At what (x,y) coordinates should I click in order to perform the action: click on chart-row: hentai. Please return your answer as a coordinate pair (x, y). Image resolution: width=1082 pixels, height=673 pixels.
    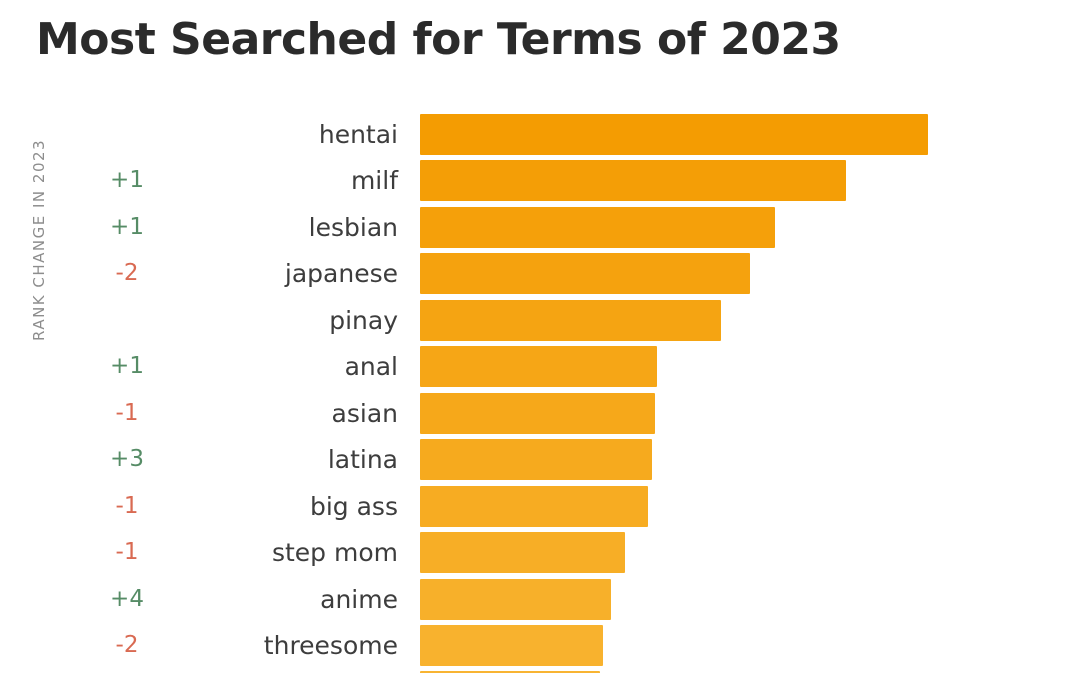
    Looking at the image, I should click on (541, 134).